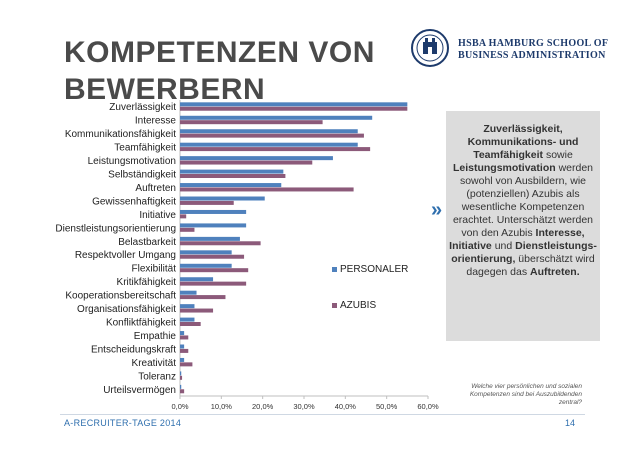 This screenshot has width=638, height=451. What do you see at coordinates (517, 239) in the screenshot?
I see `callout-segment: Interesse, Initiative` at bounding box center [517, 239].